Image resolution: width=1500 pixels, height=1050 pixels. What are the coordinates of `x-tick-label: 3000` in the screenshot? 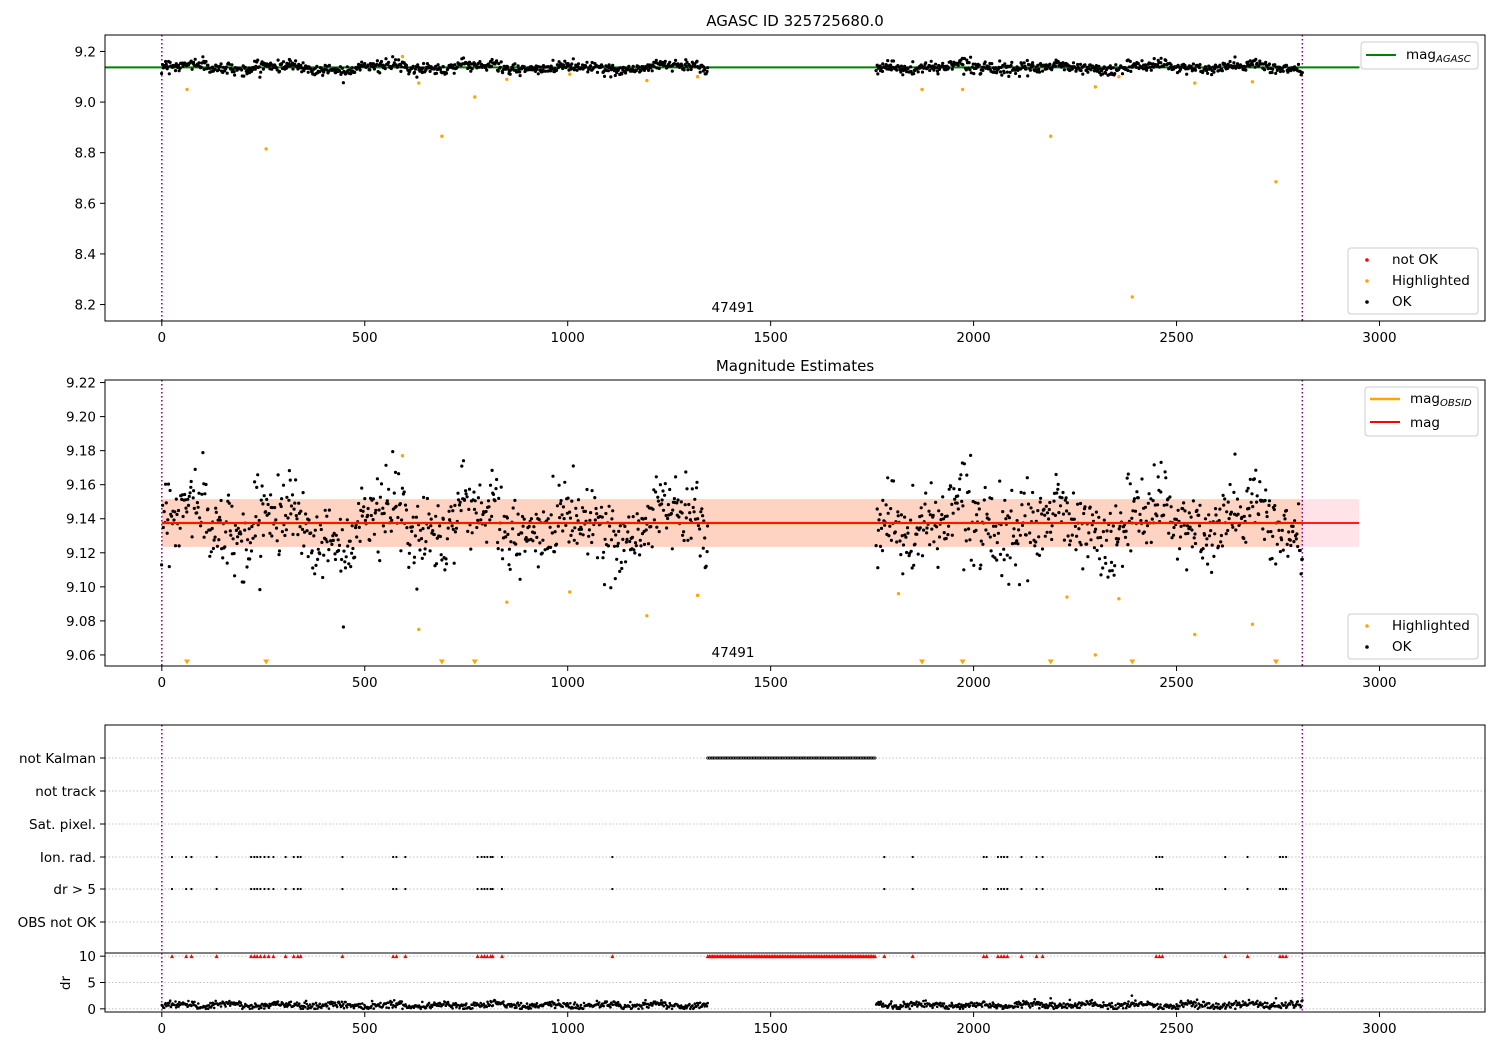 It's located at (1379, 1029).